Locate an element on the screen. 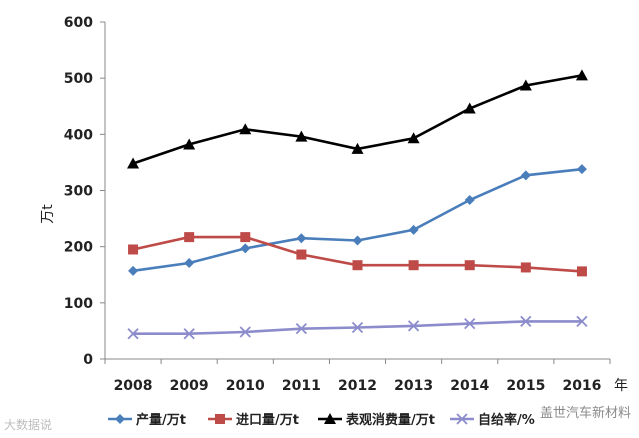  y-tick-label: 0 is located at coordinates (88, 360).